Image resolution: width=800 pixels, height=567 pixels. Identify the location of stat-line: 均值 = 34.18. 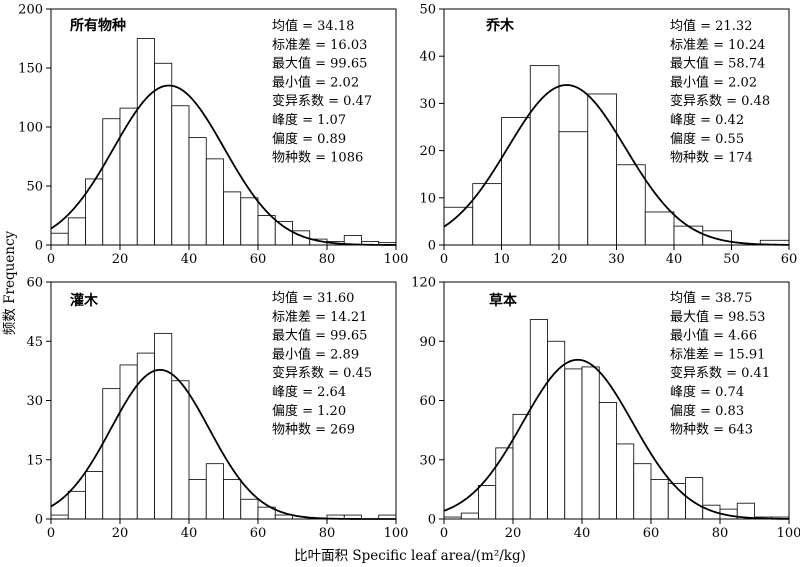
(313, 26).